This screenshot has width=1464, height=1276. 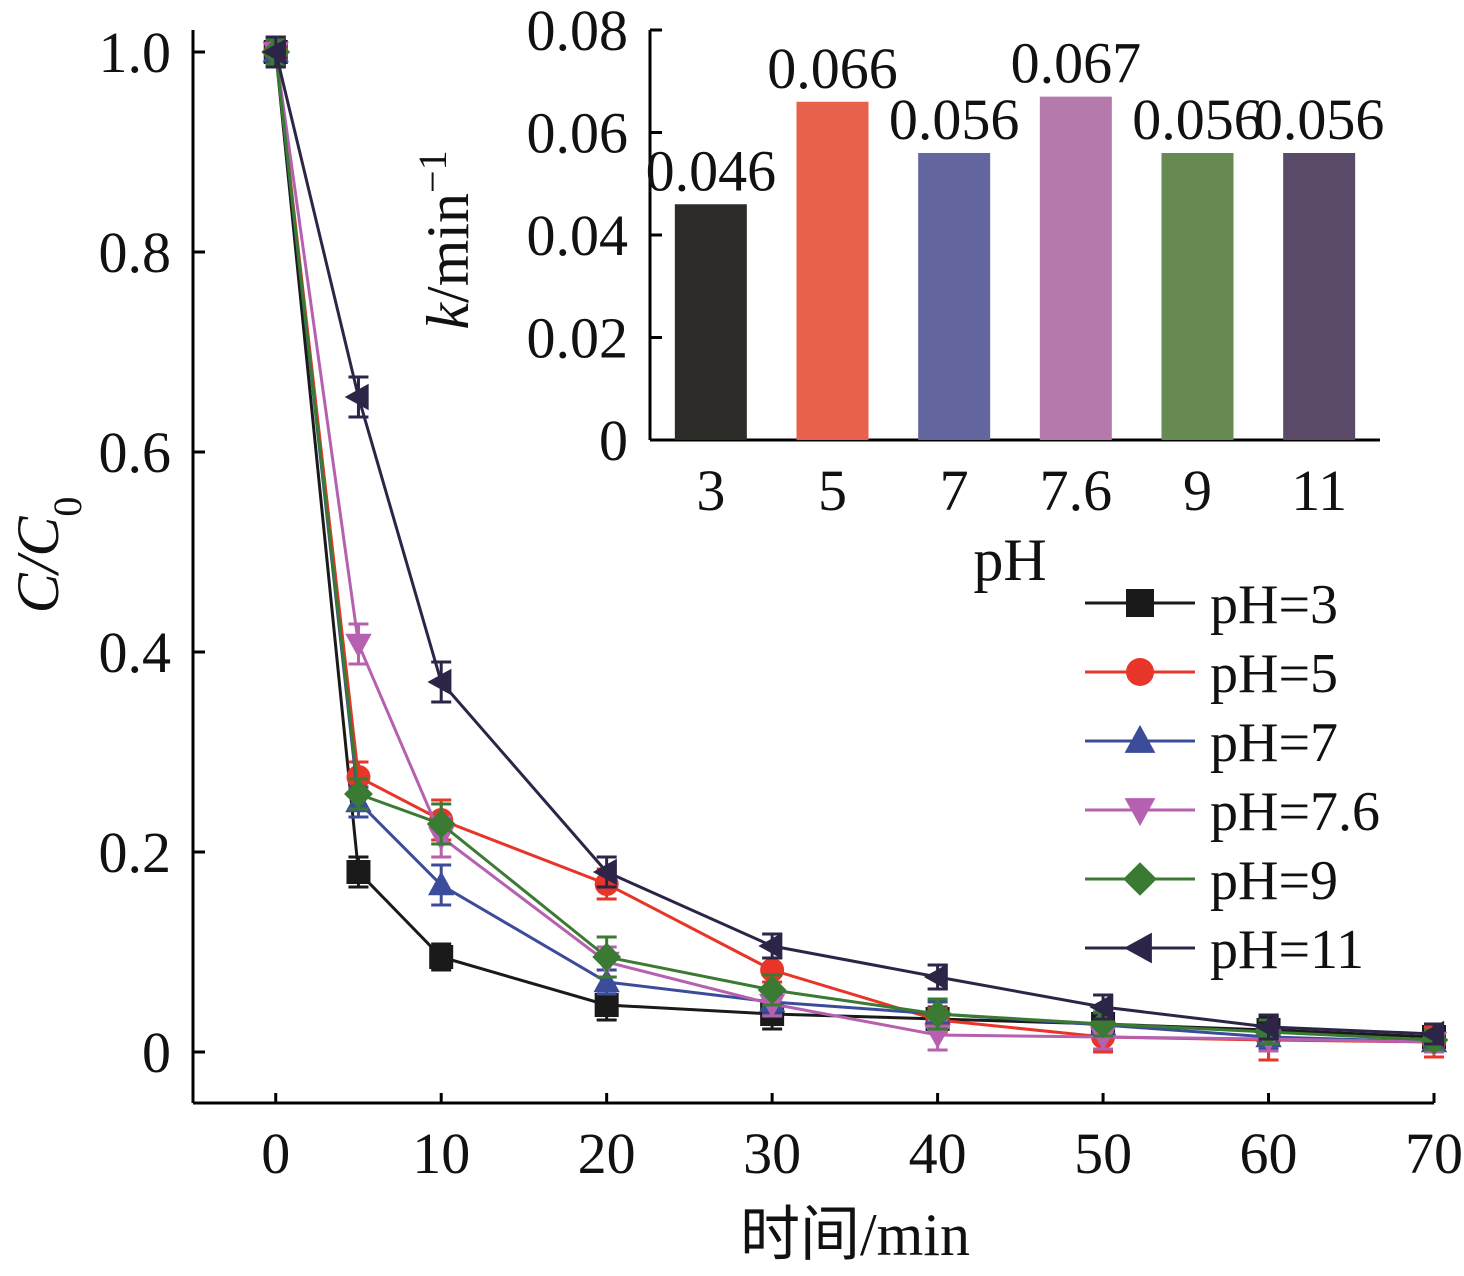 I want to click on legend-item: pH=3, so click(x=1211, y=605).